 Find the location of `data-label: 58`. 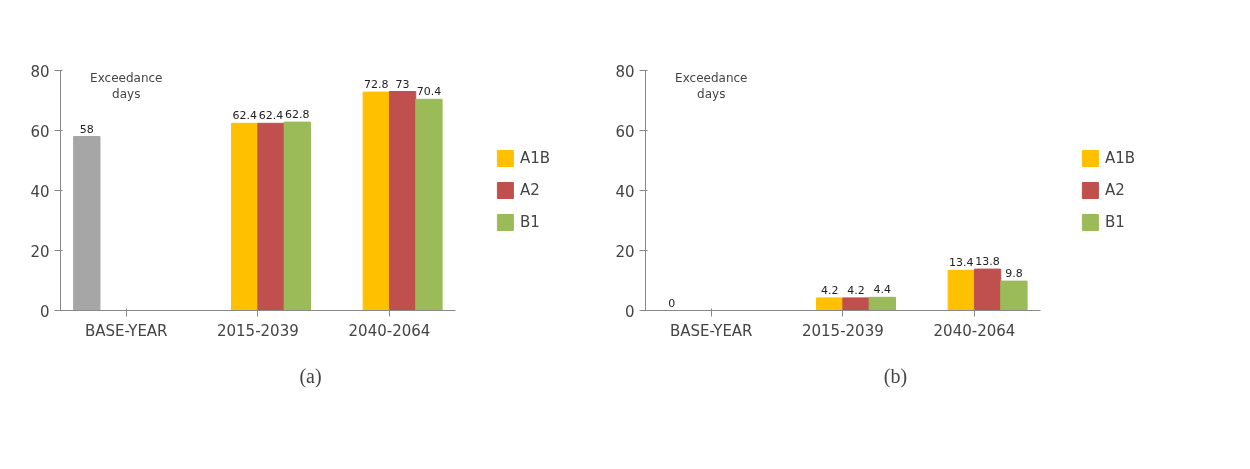

data-label: 58 is located at coordinates (86, 129).